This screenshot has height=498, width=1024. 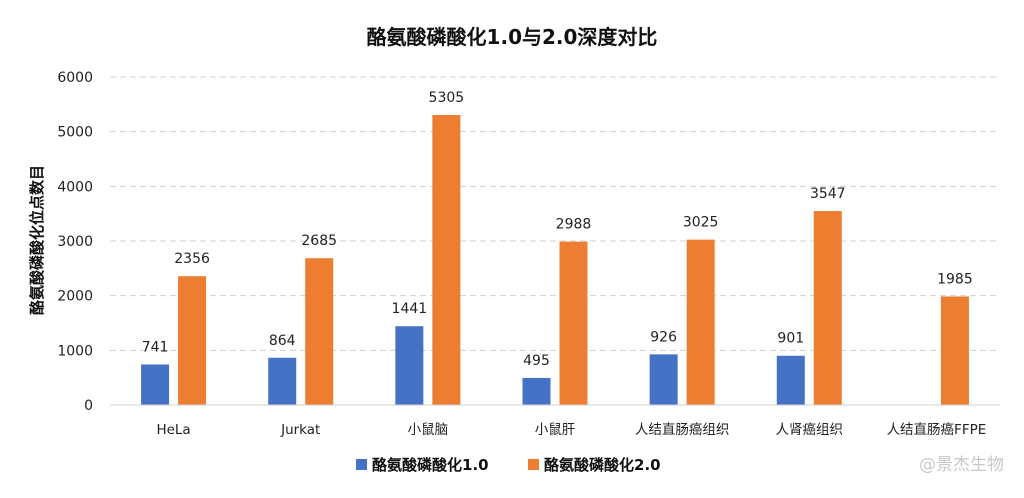 I want to click on x-tick-label: 小鼠肝, so click(x=555, y=430).